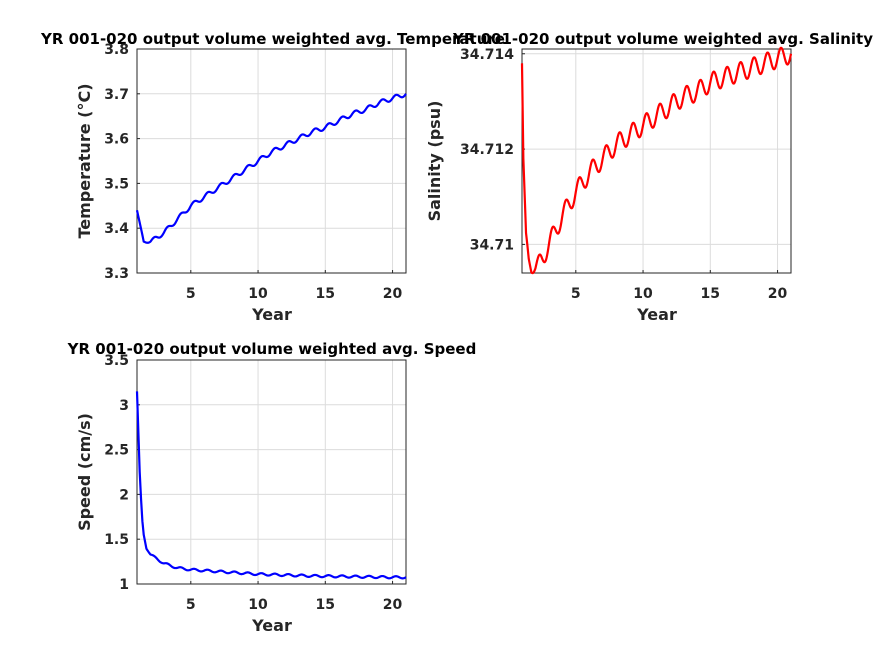  I want to click on salinity-x-tick-label: 15, so click(710, 294).